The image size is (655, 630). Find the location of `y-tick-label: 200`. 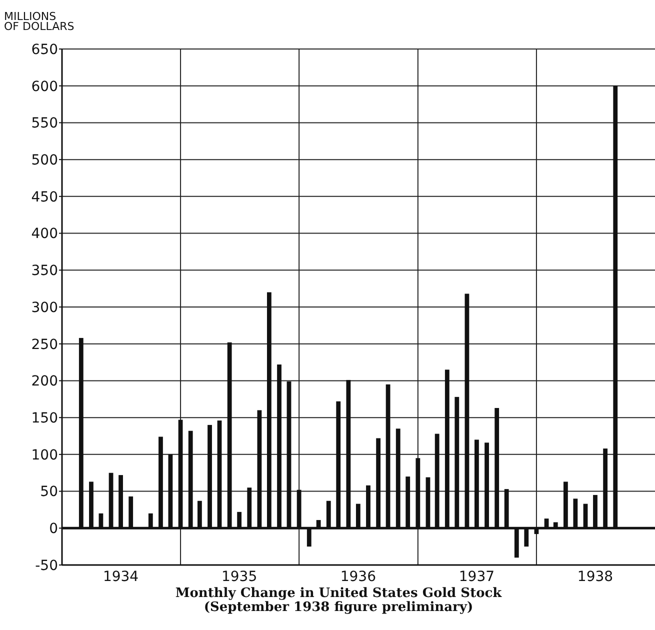

y-tick-label: 200 is located at coordinates (44, 382).